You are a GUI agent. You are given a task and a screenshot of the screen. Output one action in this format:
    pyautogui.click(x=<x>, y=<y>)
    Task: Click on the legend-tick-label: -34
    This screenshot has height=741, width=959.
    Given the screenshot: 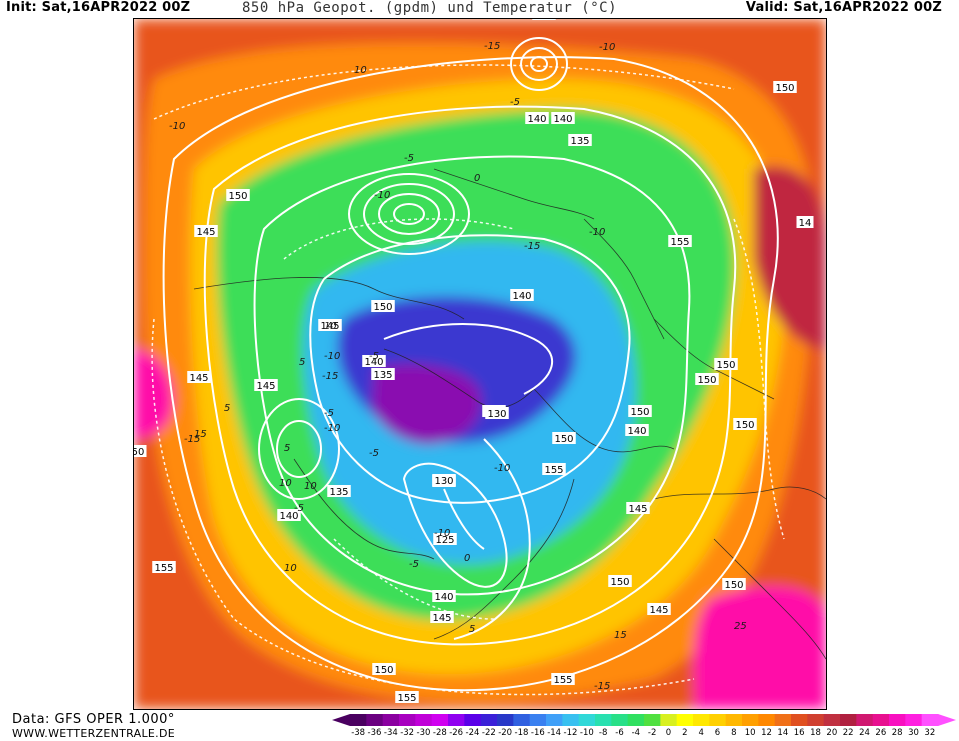 What is the action you would take?
    pyautogui.click(x=390, y=733)
    